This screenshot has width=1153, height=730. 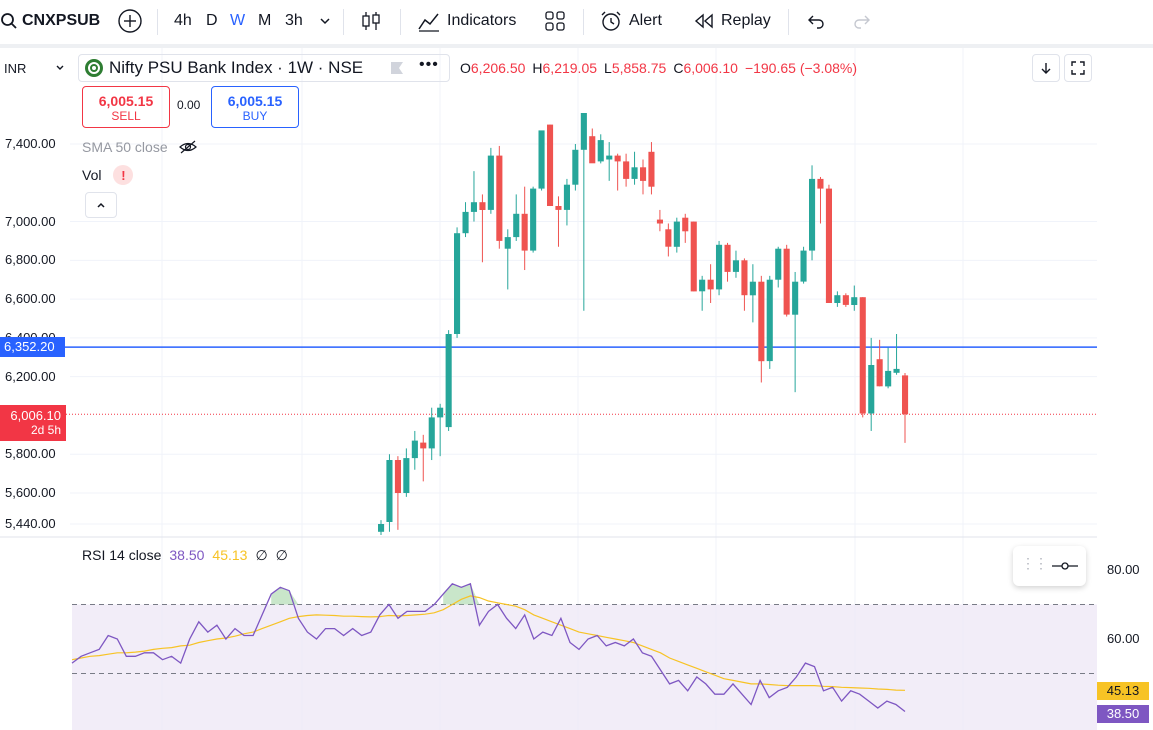 I want to click on floating-toolbar: ⋮⋮, so click(x=1049, y=566).